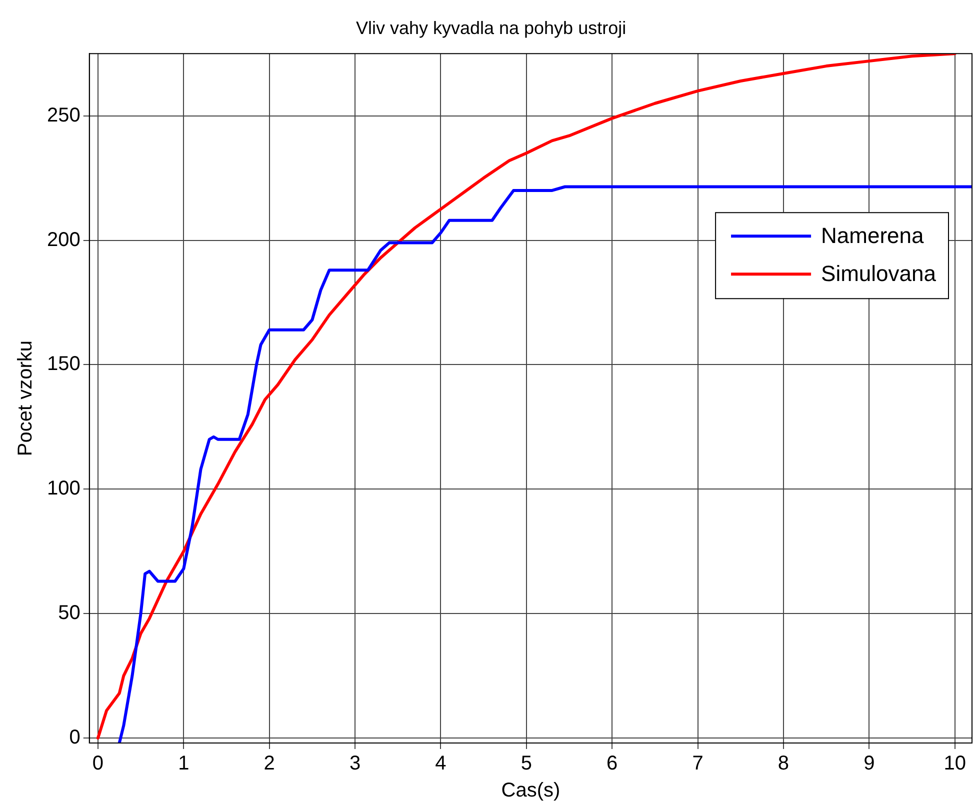 This screenshot has width=976, height=807. Describe the element at coordinates (869, 763) in the screenshot. I see `x-tick-label: 9` at that location.